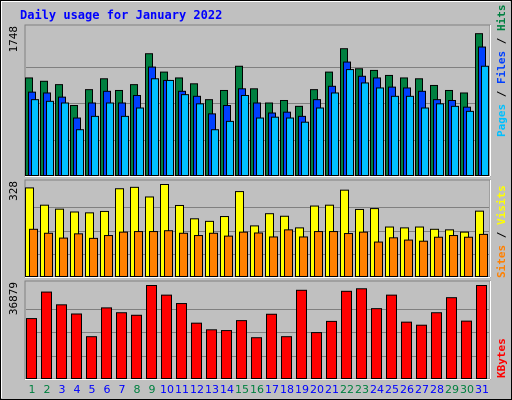 The width and height of the screenshot is (512, 400). I want to click on day-label: 13, so click(212, 389).